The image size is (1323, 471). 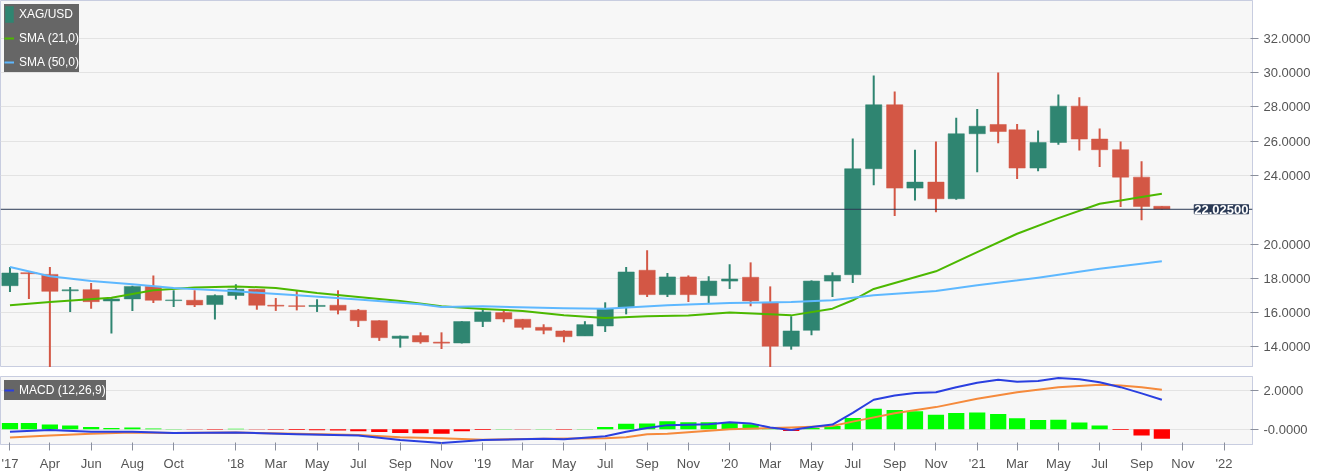 I want to click on x-tick-label: '20, so click(x=730, y=463).